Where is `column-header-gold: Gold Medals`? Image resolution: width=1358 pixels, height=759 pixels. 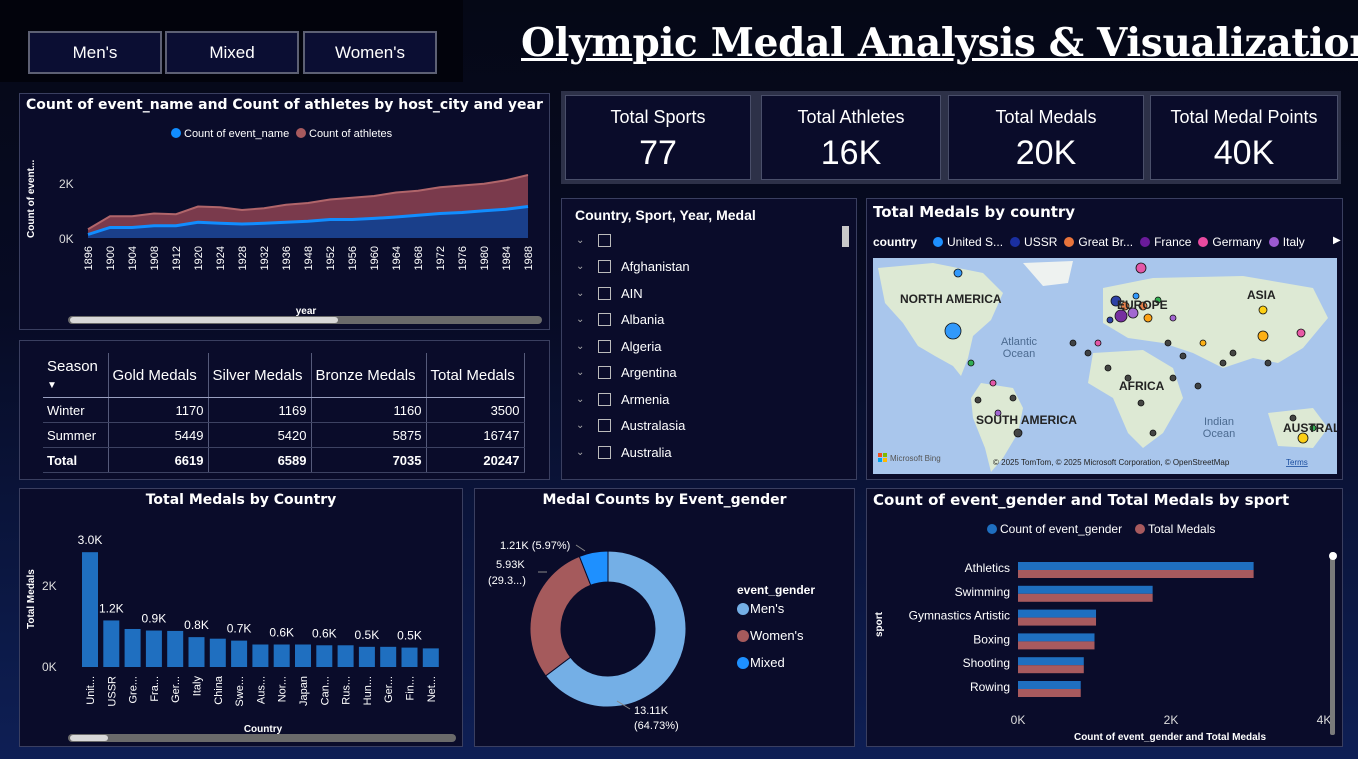 column-header-gold: Gold Medals is located at coordinates (158, 375).